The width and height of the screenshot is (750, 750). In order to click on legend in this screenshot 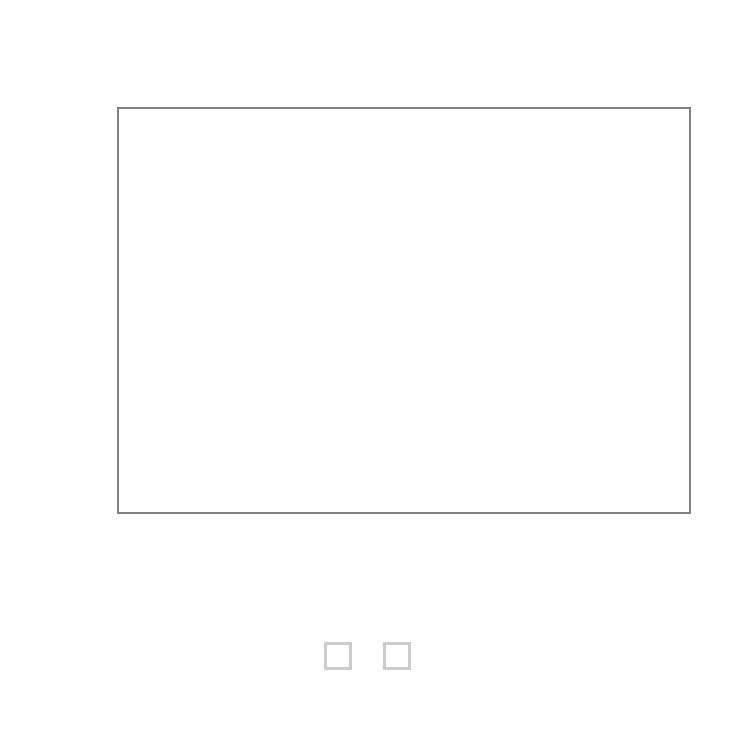, I will do `click(375, 656)`.